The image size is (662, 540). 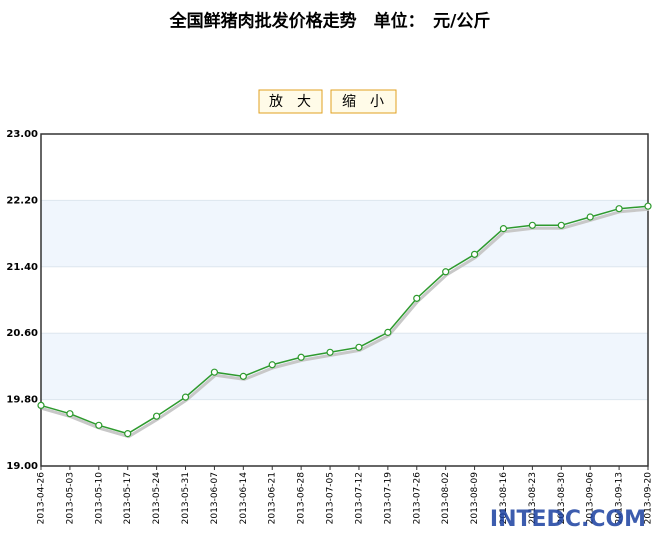 What do you see at coordinates (302, 498) in the screenshot?
I see `x-tick-label: 2013-06-28` at bounding box center [302, 498].